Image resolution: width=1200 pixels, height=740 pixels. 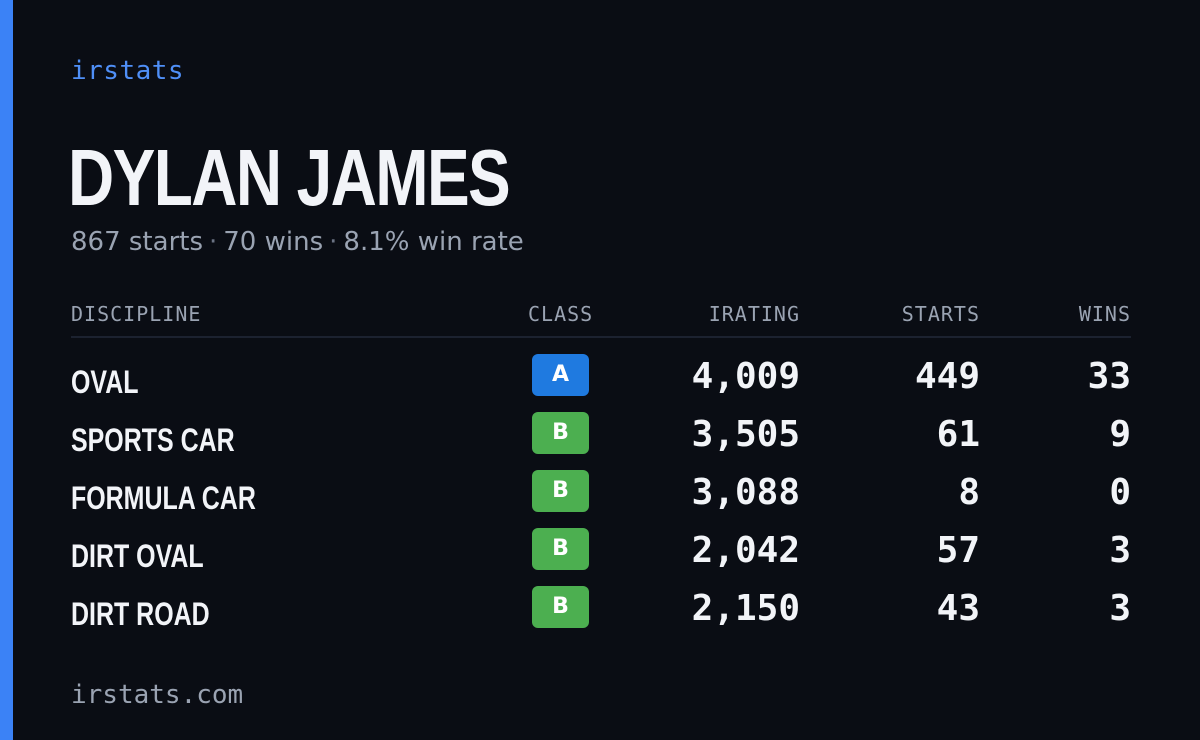 I want to click on table-row: FORMULA CAR B 3,088 8 0, so click(x=601, y=499).